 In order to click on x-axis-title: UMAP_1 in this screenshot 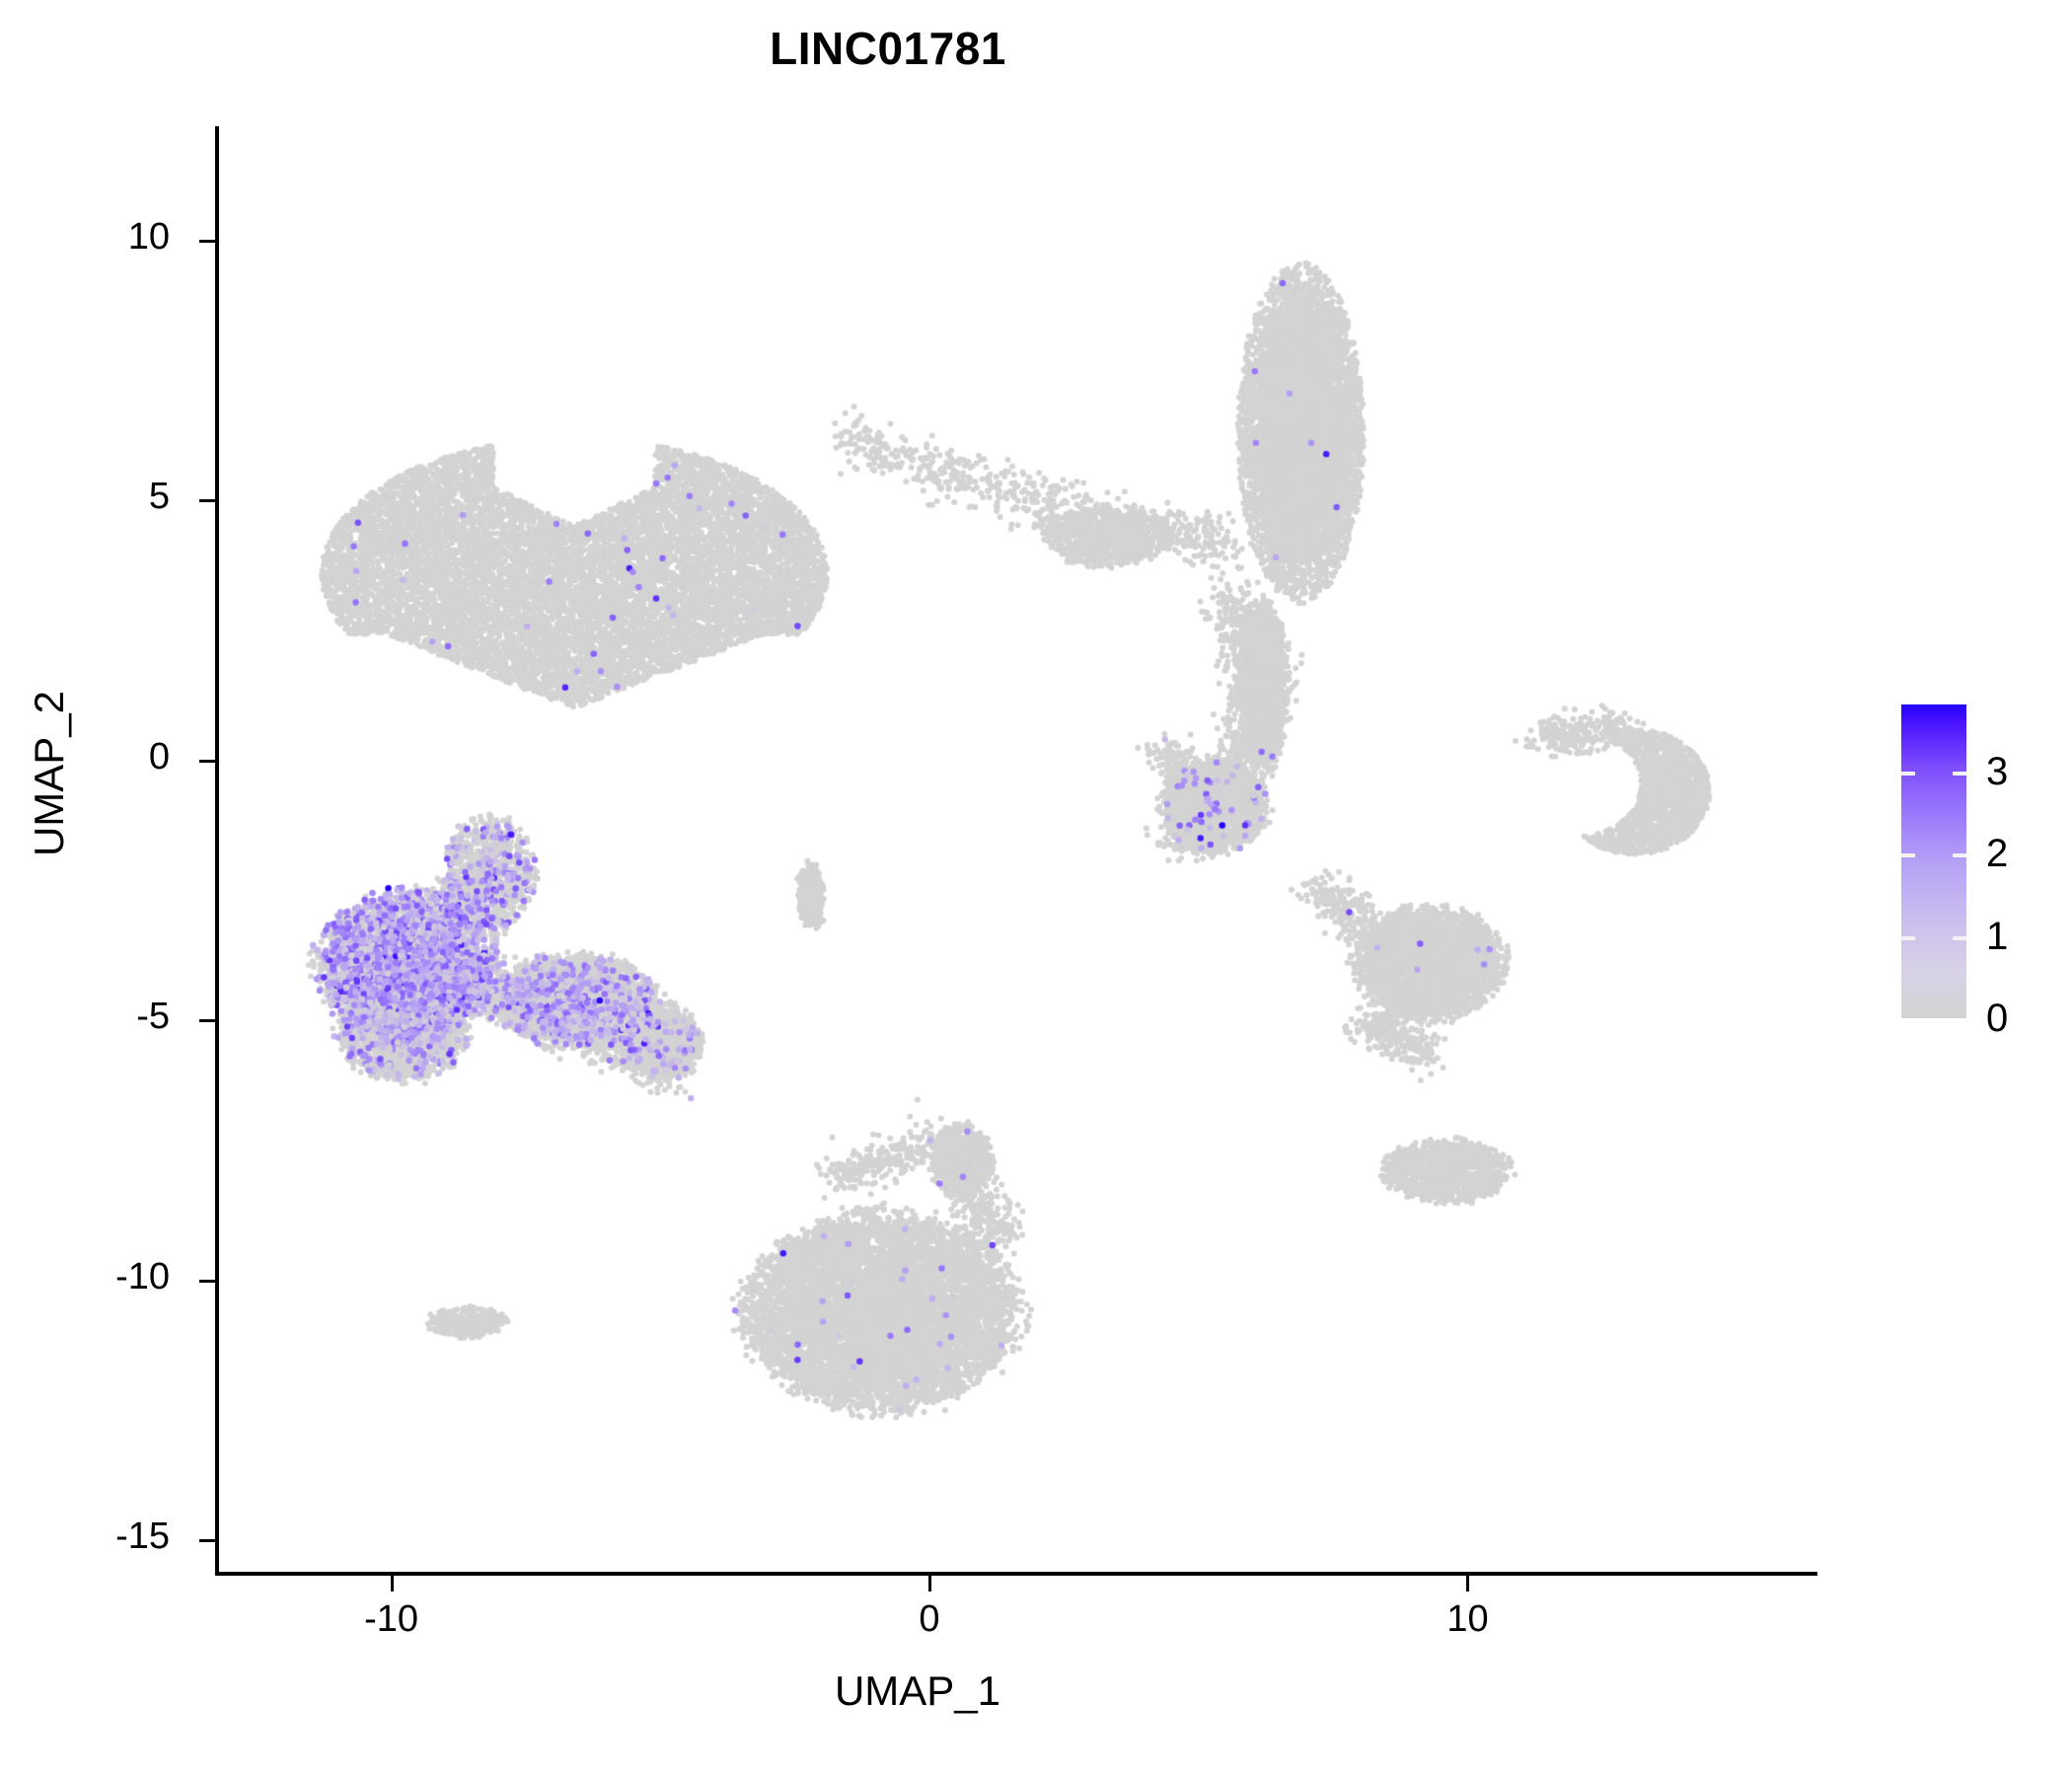, I will do `click(918, 1691)`.